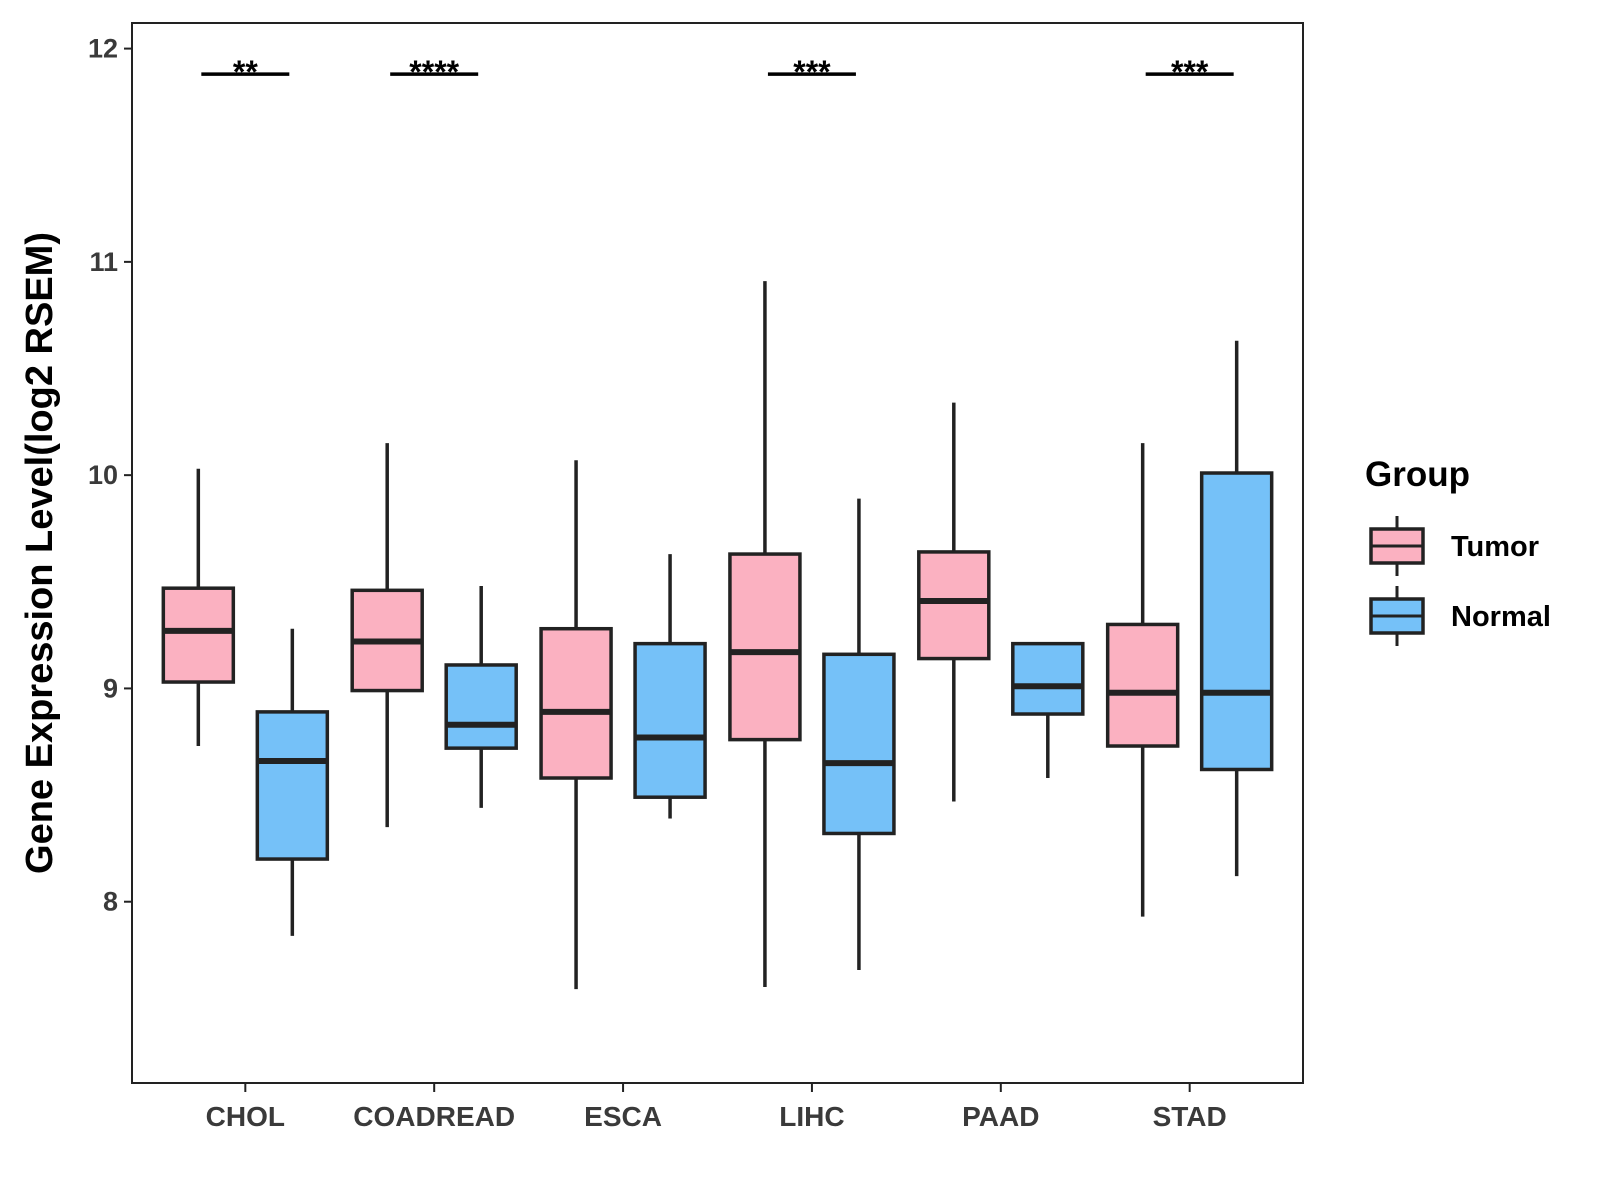  What do you see at coordinates (623, 1116) in the screenshot?
I see `x-tick-label-esca: ESCA` at bounding box center [623, 1116].